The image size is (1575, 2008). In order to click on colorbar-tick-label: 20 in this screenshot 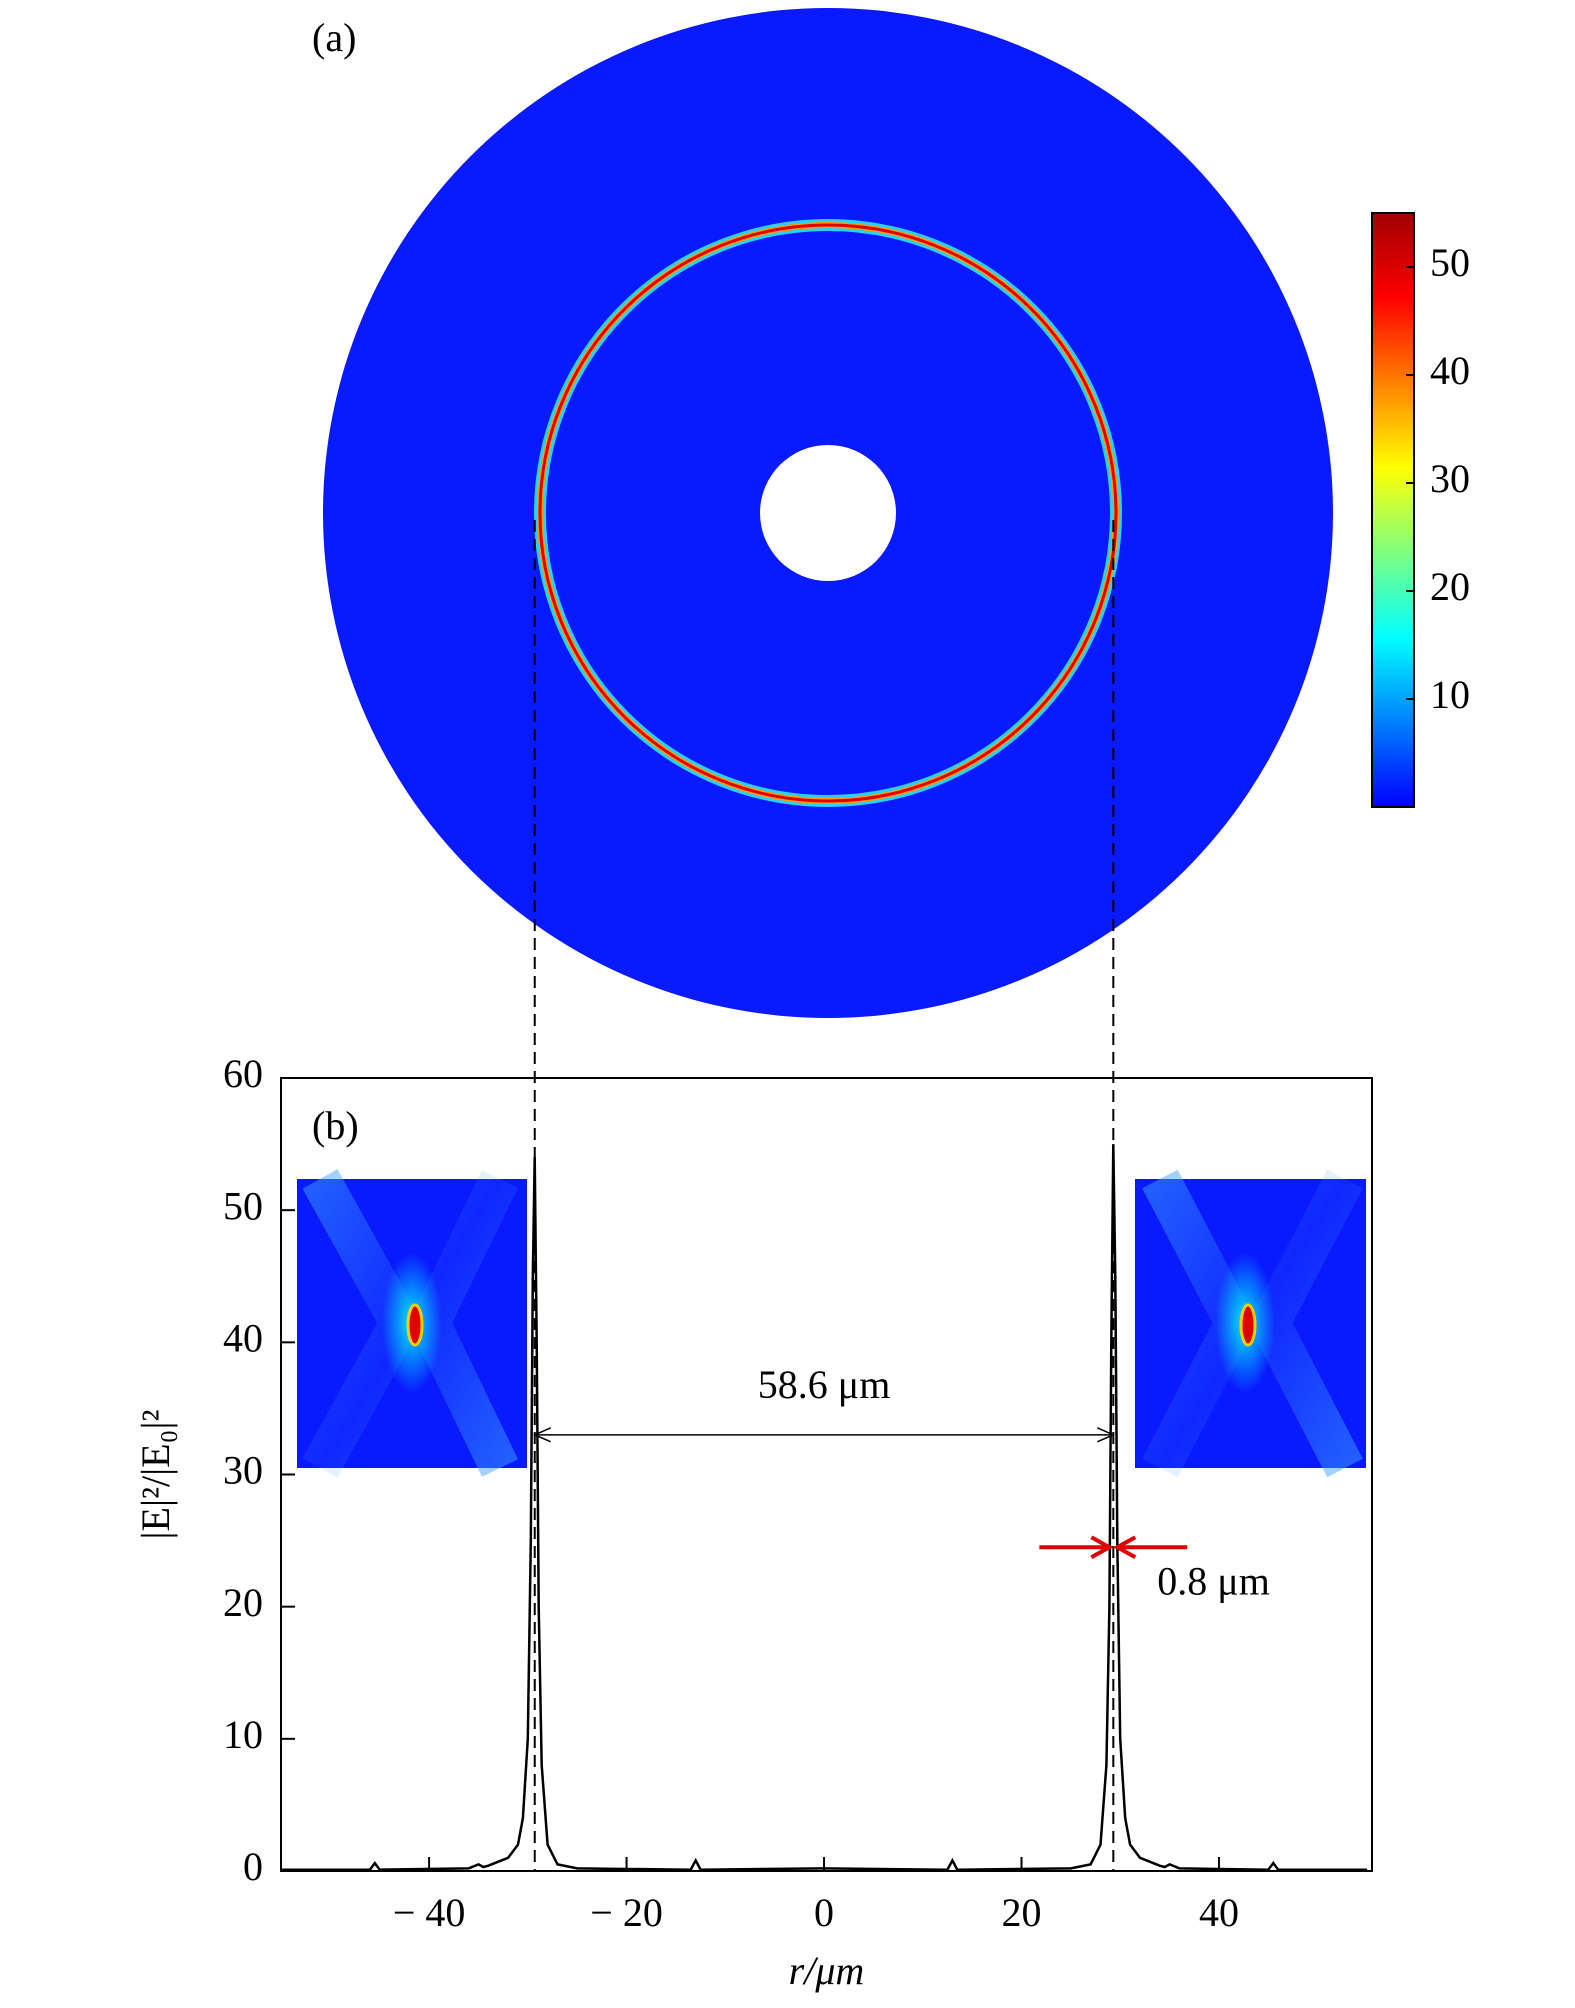, I will do `click(1450, 586)`.